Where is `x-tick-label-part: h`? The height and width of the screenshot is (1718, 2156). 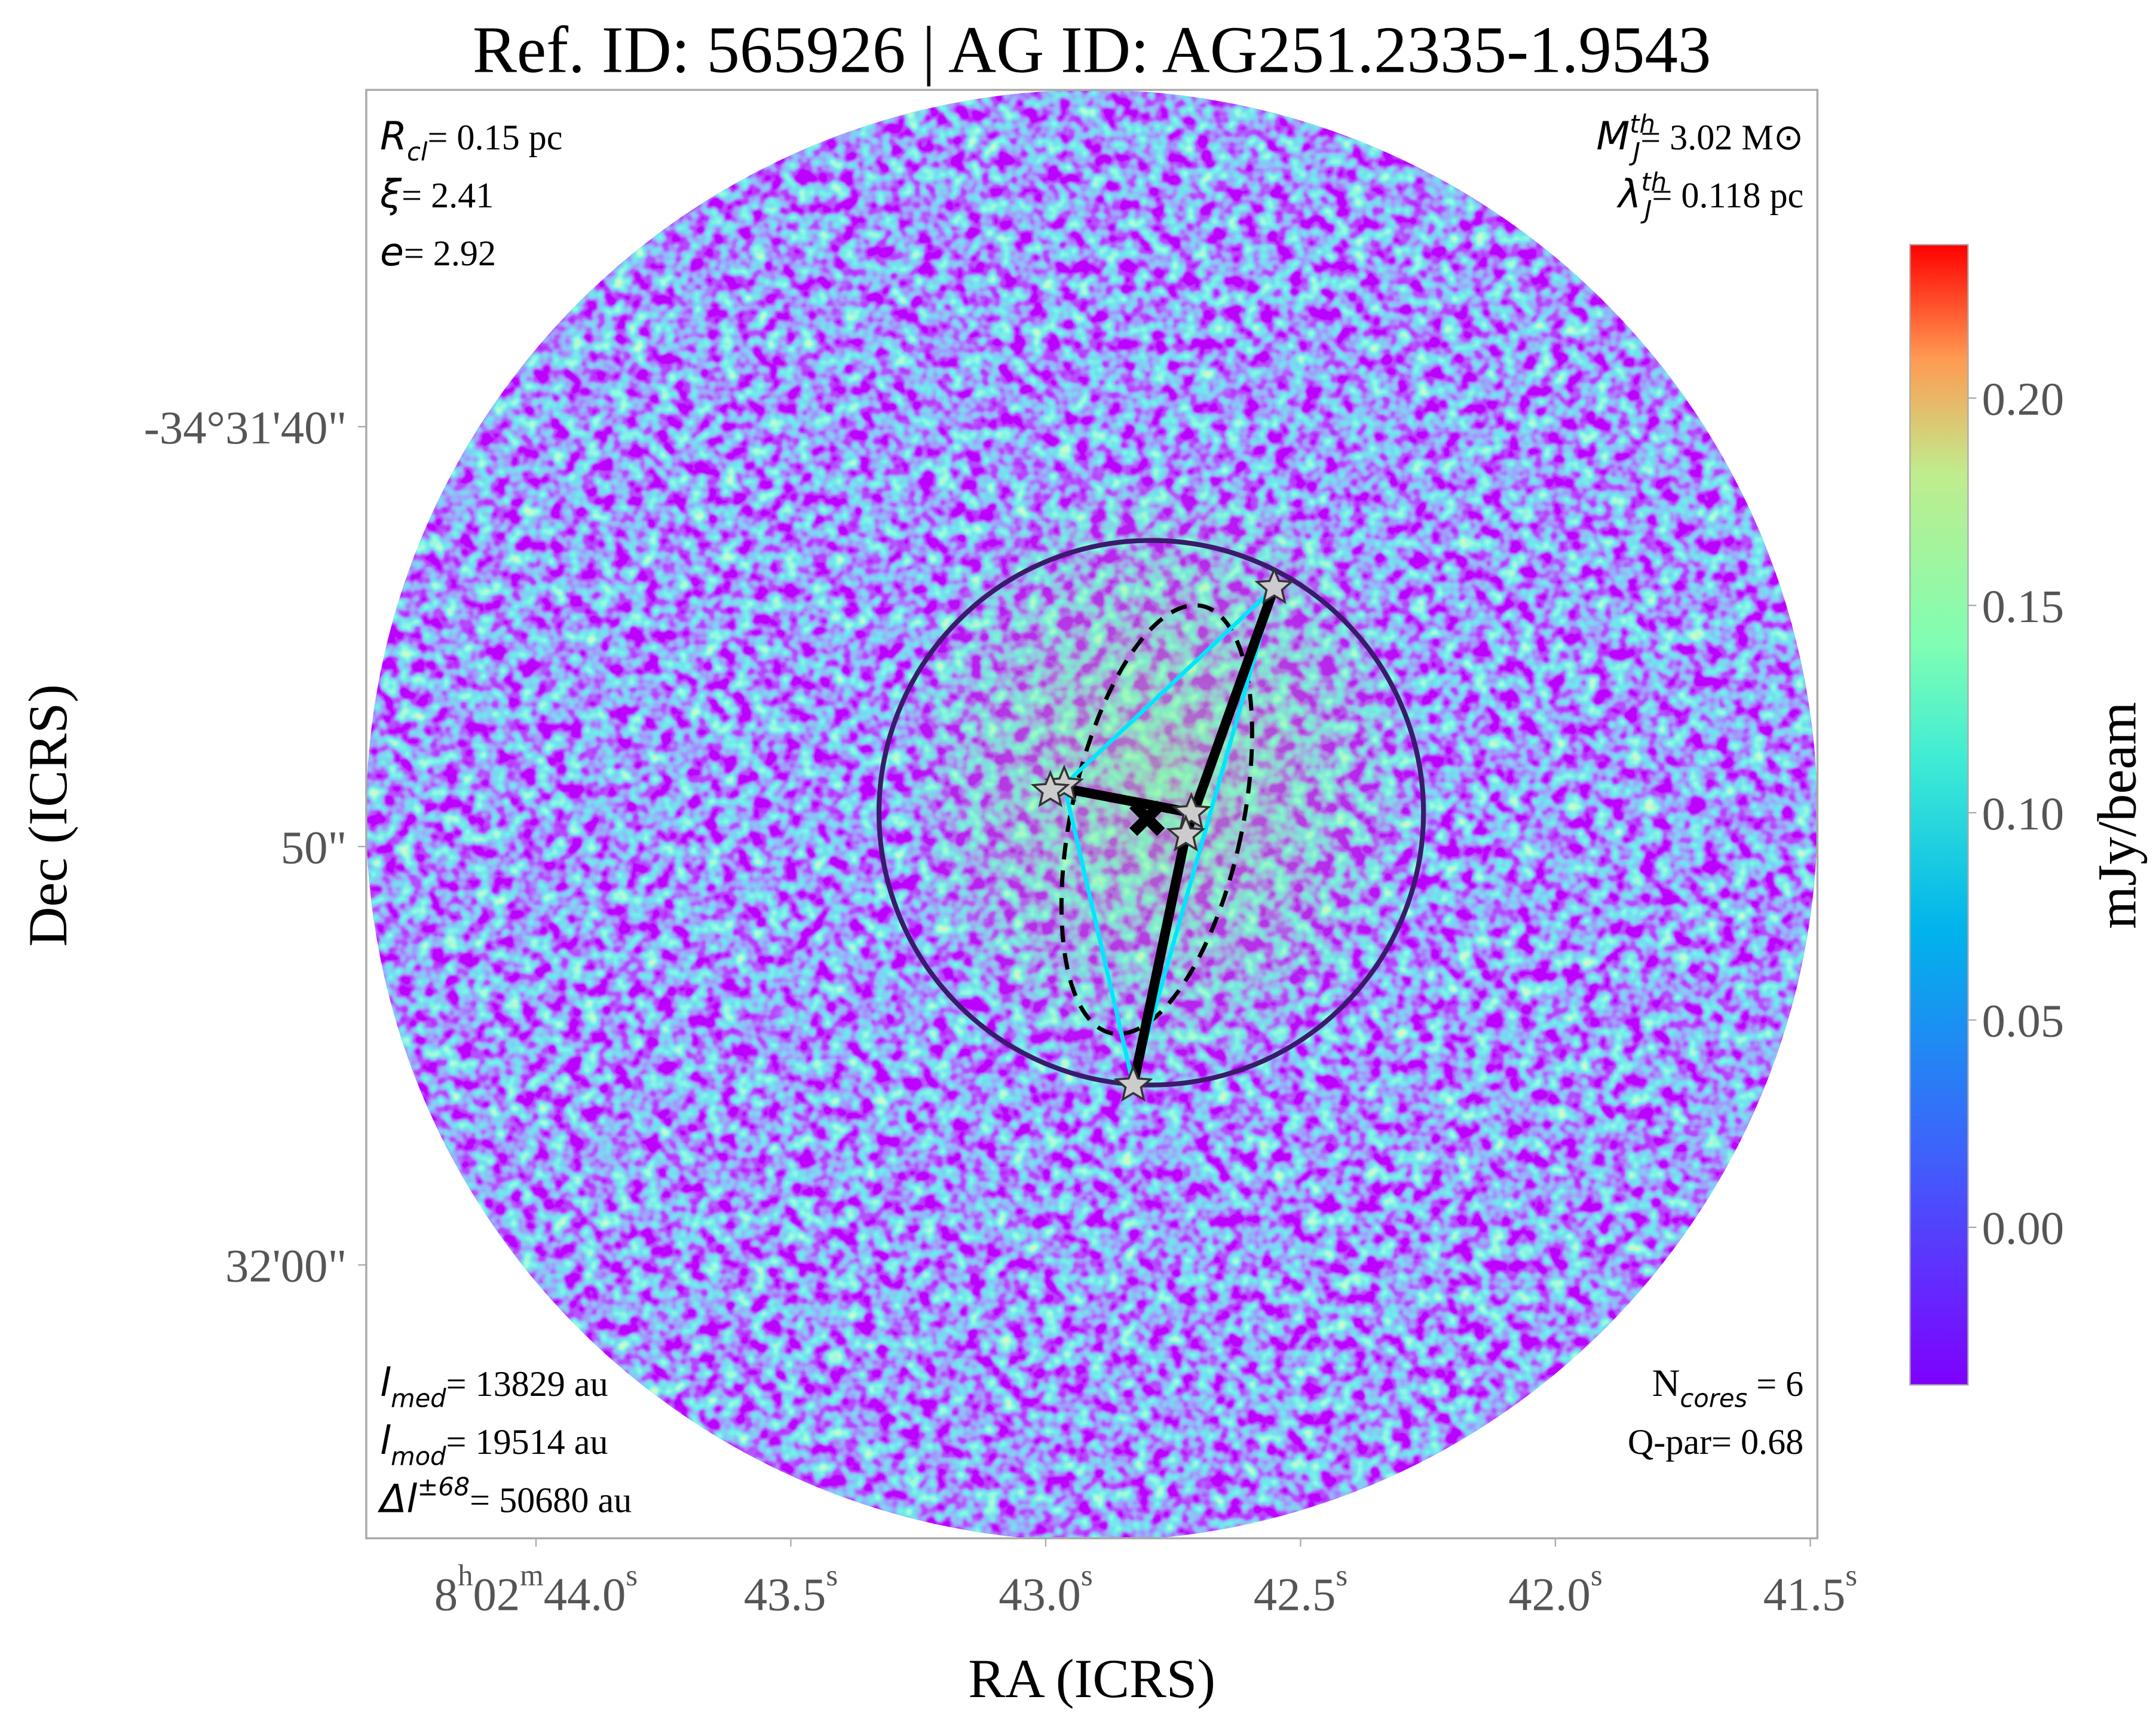
x-tick-label-part: h is located at coordinates (465, 1576).